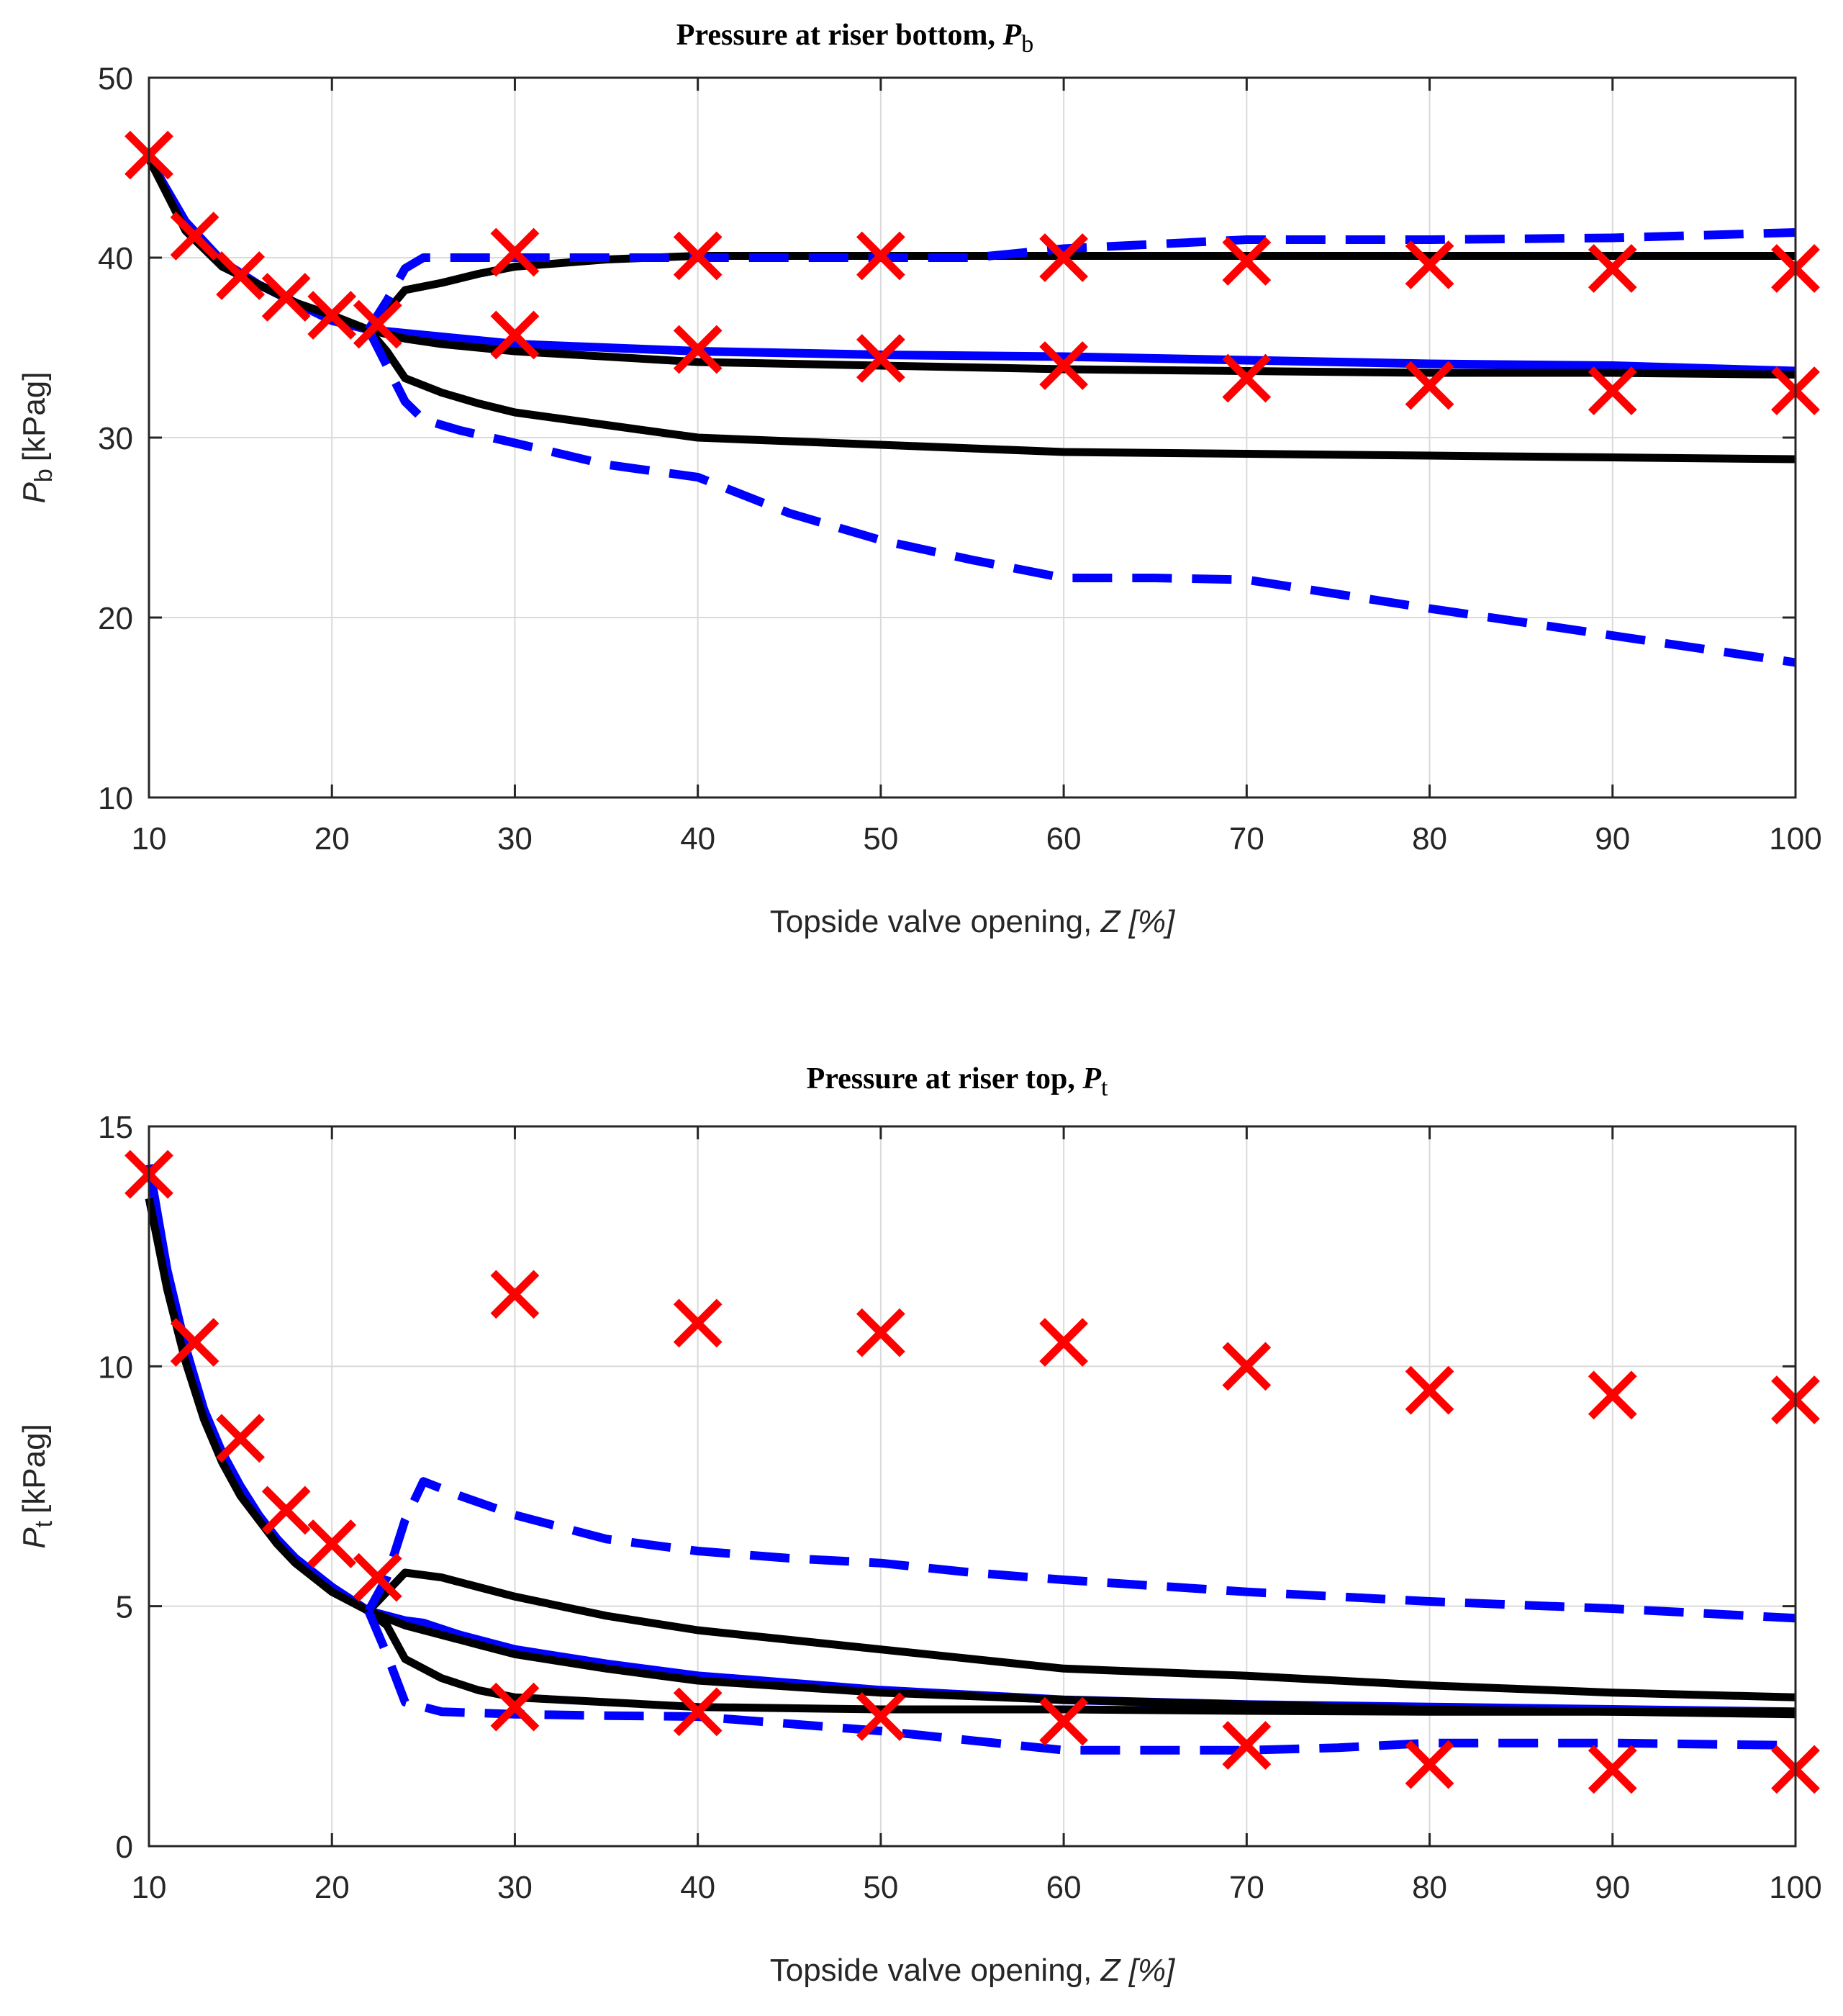 This screenshot has width=1843, height=2016. Describe the element at coordinates (37, 1486) in the screenshot. I see `y-axis-label: Pt[kPag]` at that location.